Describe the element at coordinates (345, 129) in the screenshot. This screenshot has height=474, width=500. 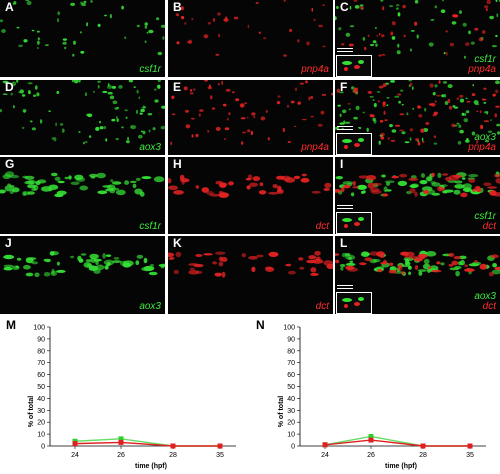
I see `scale-bar` at that location.